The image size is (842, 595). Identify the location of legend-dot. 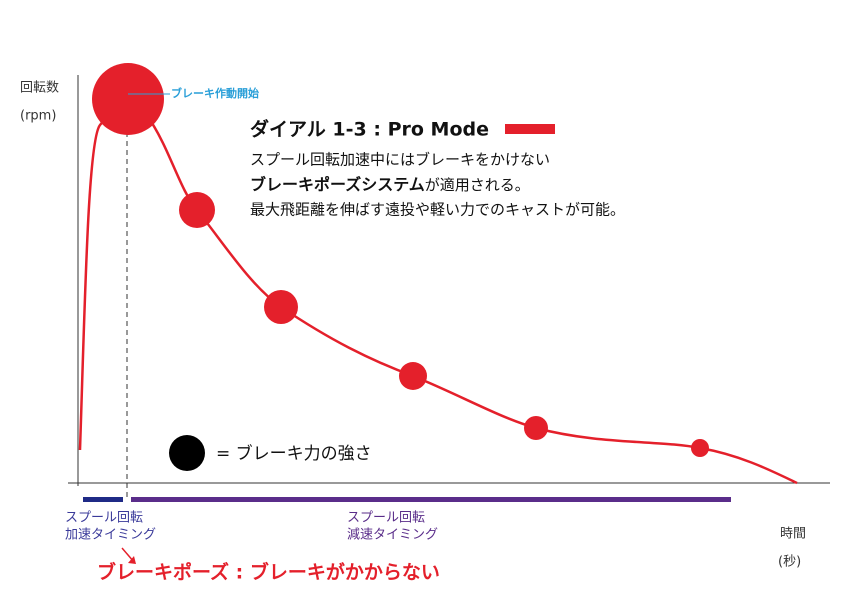
(187, 453).